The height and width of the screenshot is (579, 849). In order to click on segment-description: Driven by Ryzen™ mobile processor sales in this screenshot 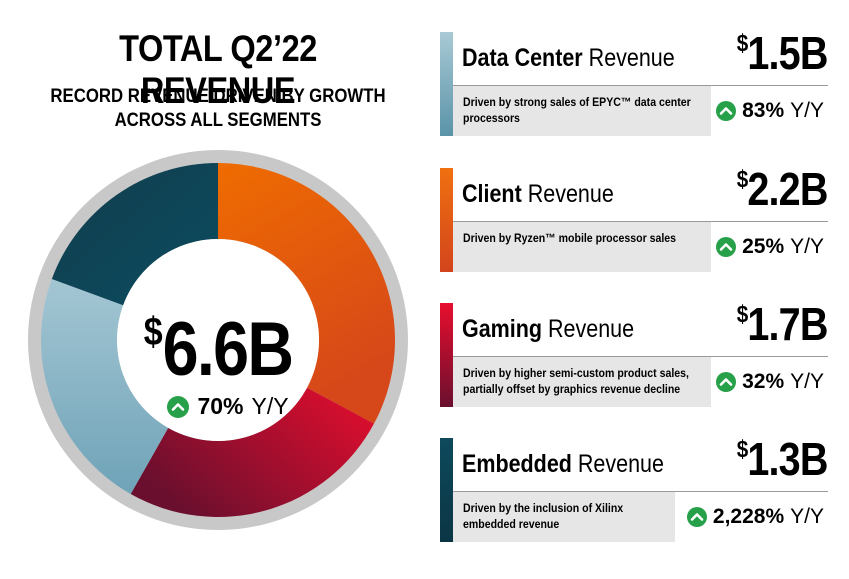, I will do `click(582, 247)`.